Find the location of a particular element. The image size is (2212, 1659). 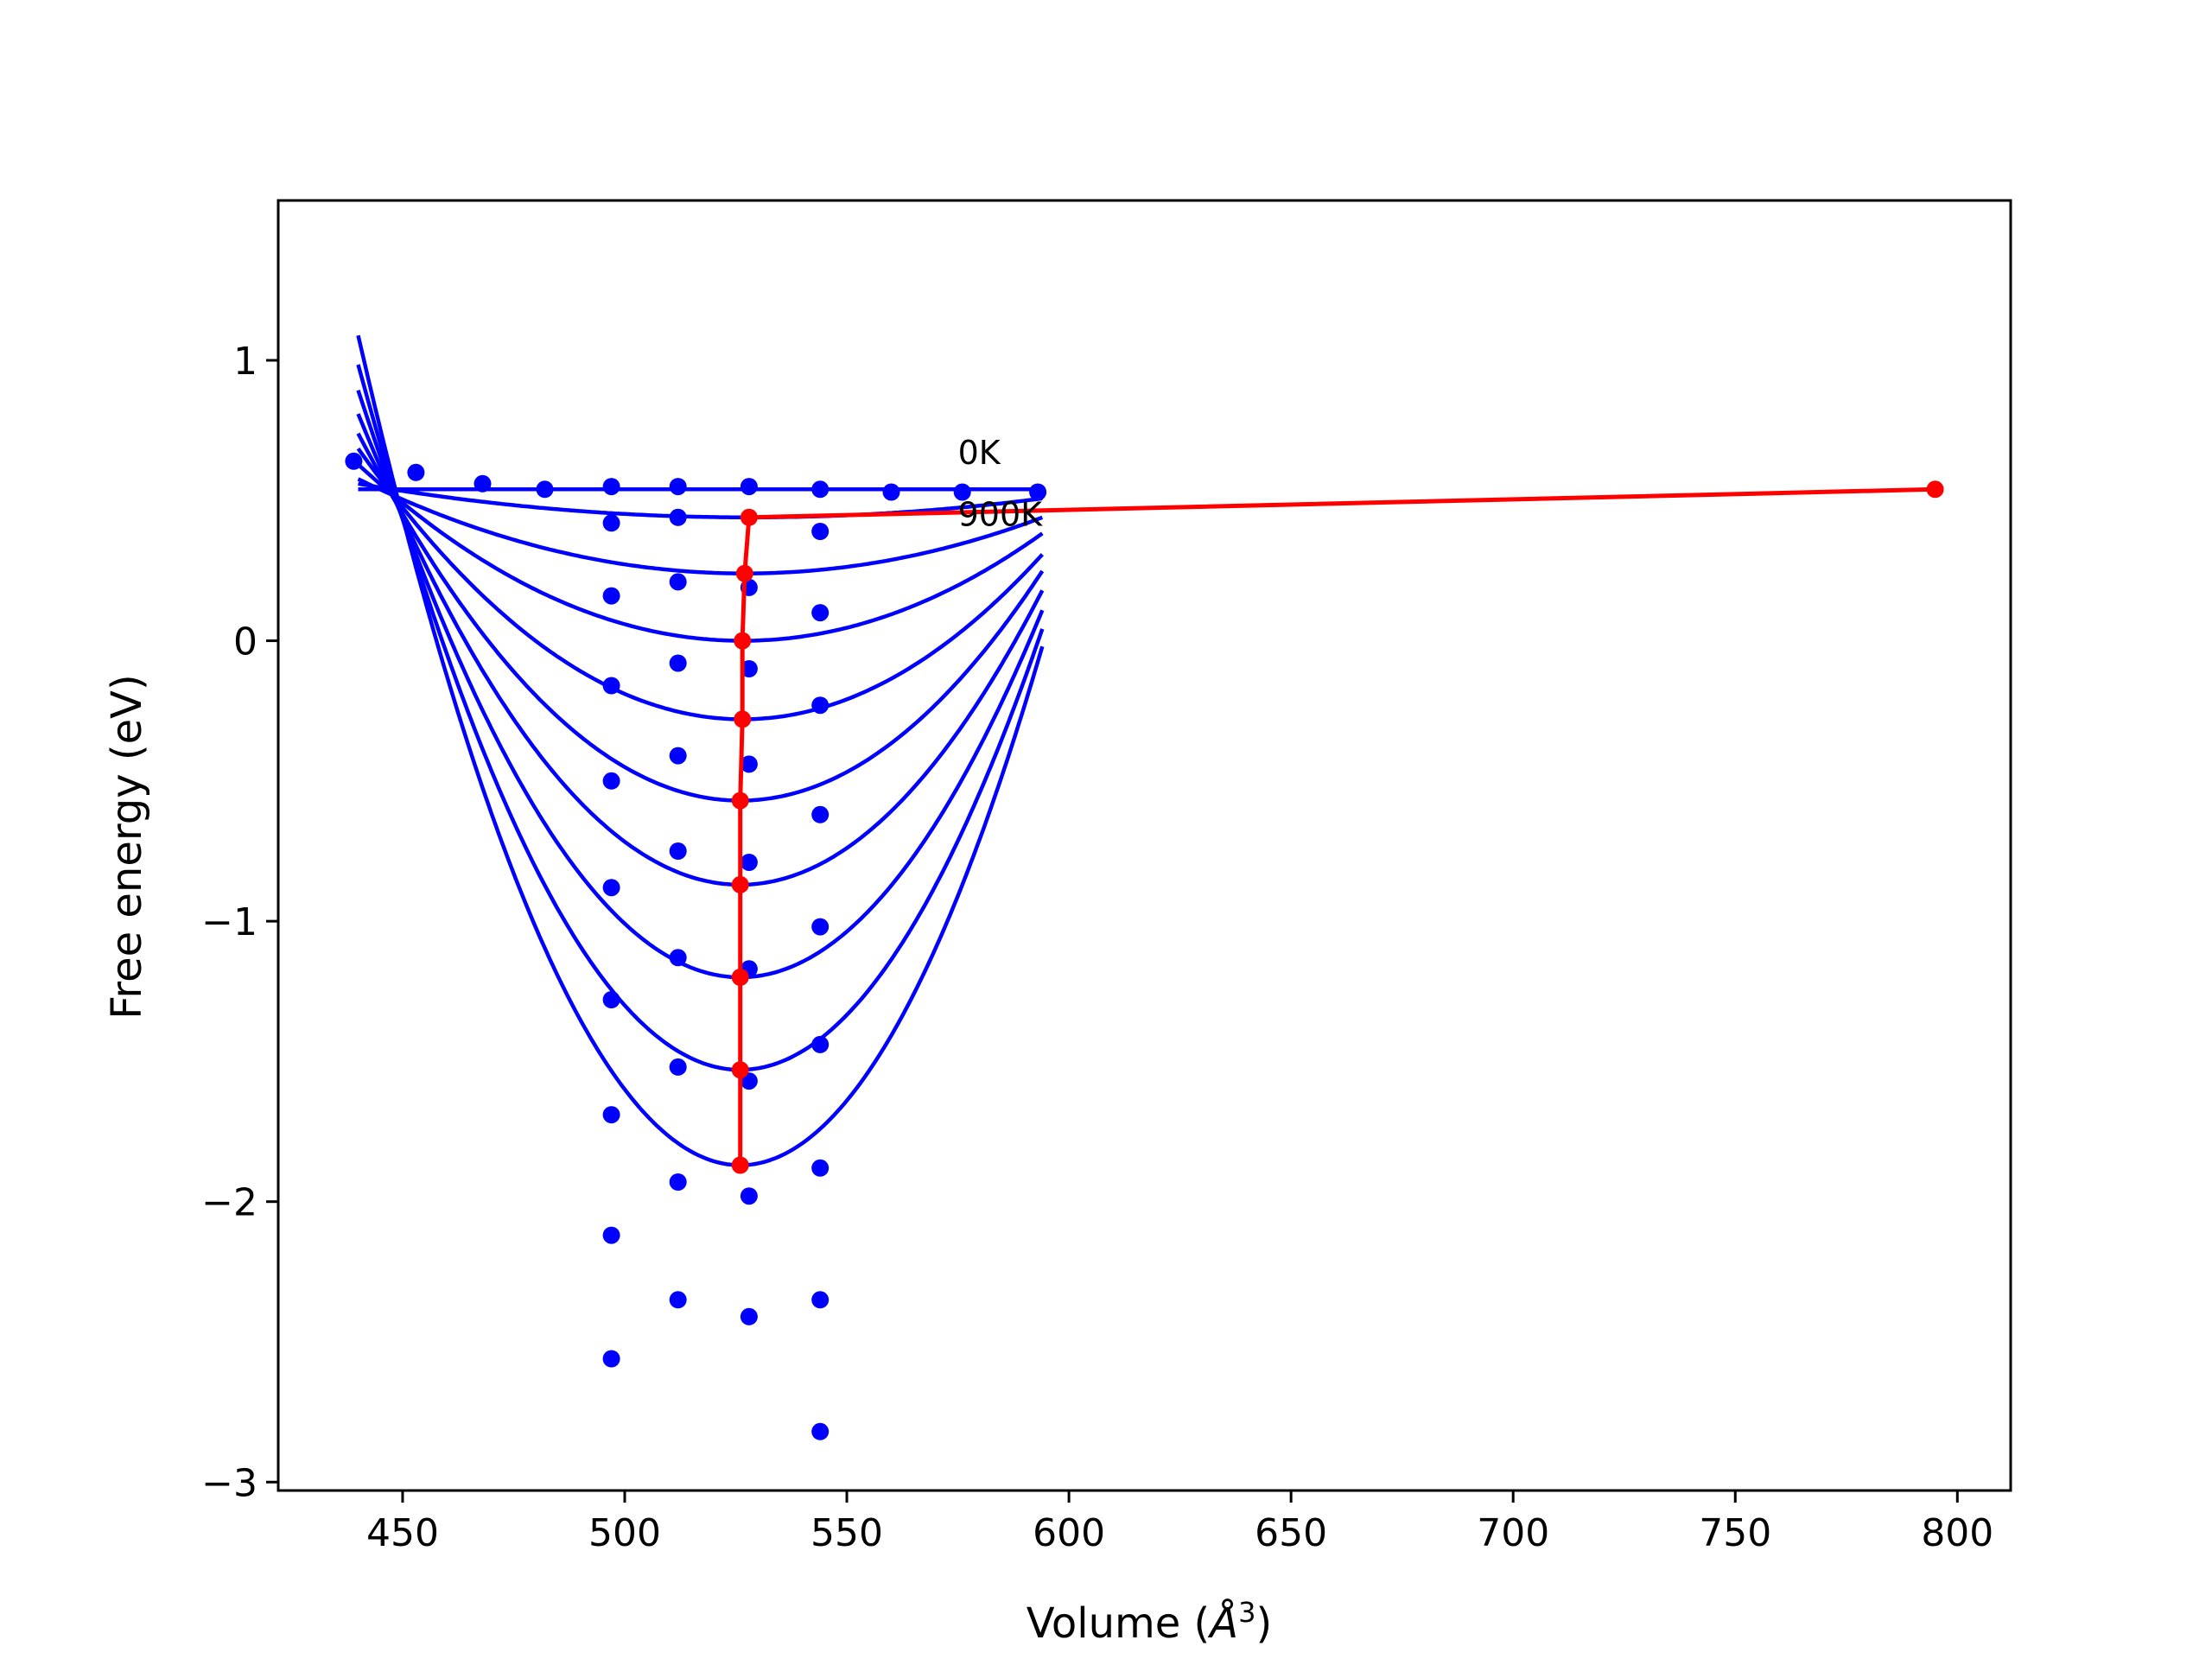

x-tick-label-3: 600 is located at coordinates (1069, 1533).